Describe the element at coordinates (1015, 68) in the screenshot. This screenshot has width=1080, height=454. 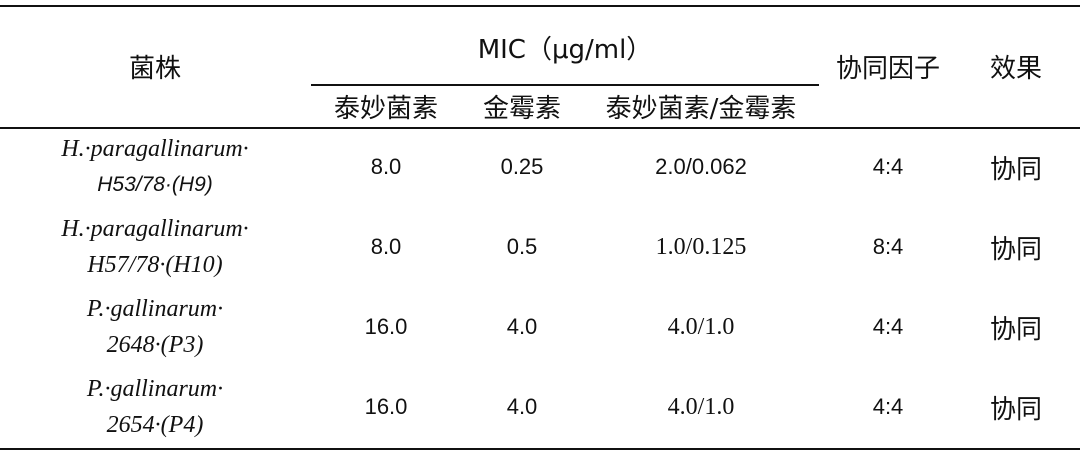
I see `header-effect: 效果` at that location.